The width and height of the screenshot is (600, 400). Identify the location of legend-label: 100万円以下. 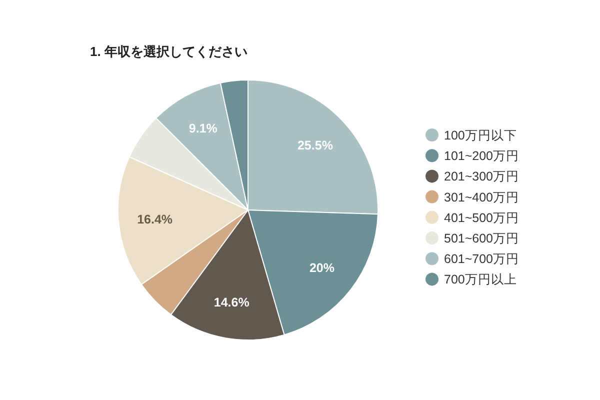
(480, 135).